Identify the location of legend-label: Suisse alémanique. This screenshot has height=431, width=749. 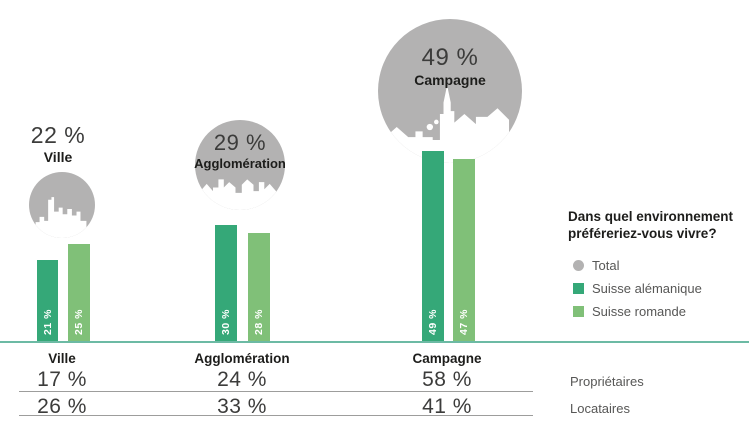
(647, 288).